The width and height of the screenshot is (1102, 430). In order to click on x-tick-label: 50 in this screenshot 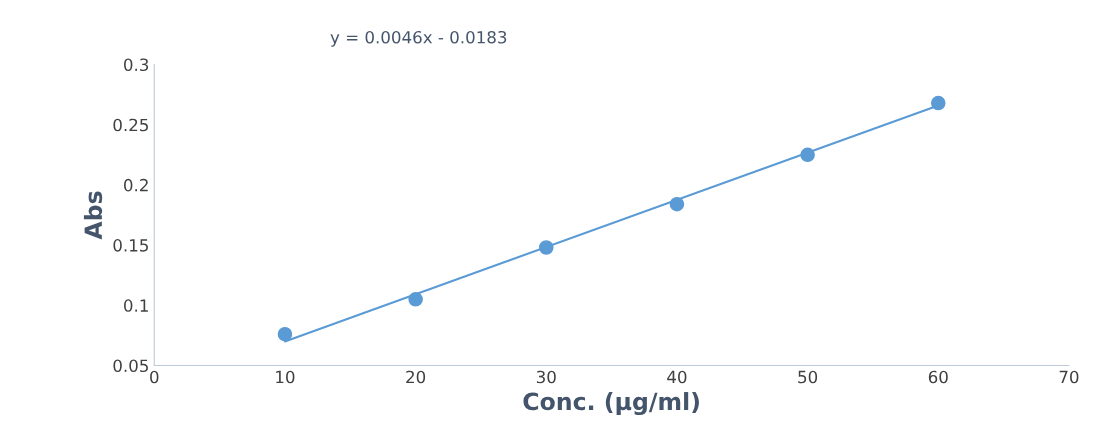, I will do `click(808, 377)`.